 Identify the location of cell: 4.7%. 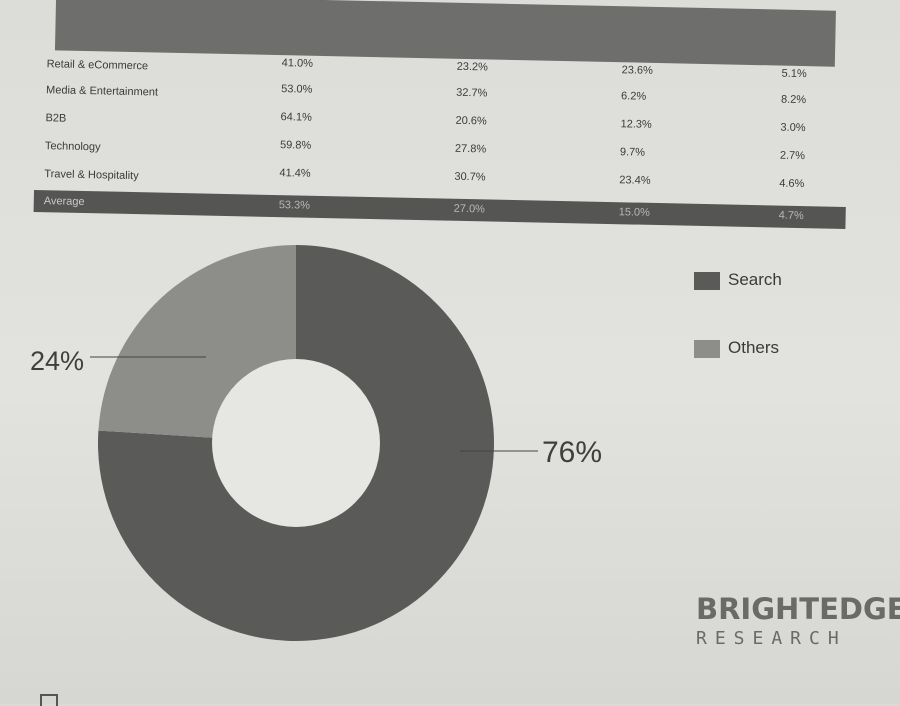
(791, 216).